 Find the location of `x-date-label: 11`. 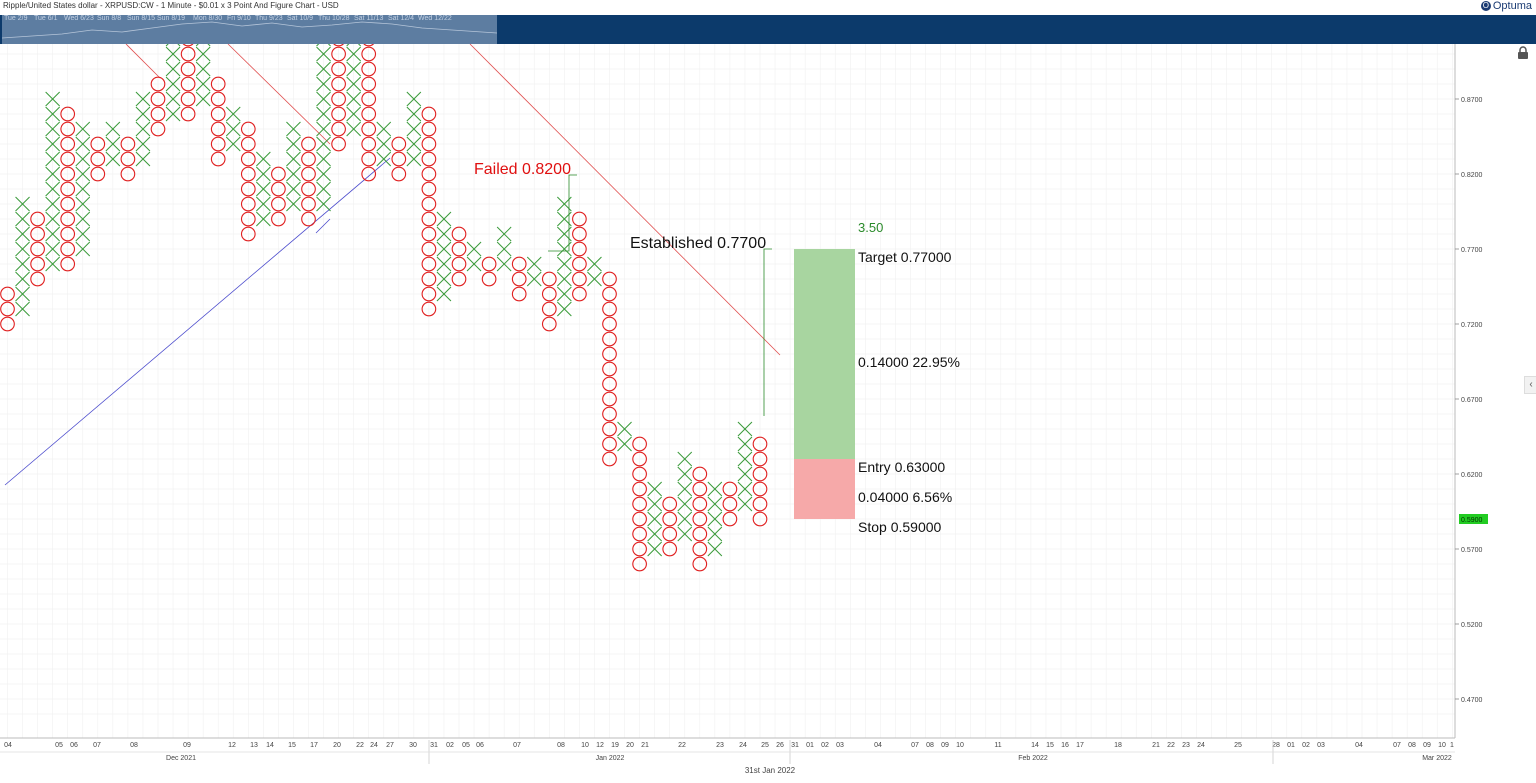

x-date-label: 11 is located at coordinates (997, 745).